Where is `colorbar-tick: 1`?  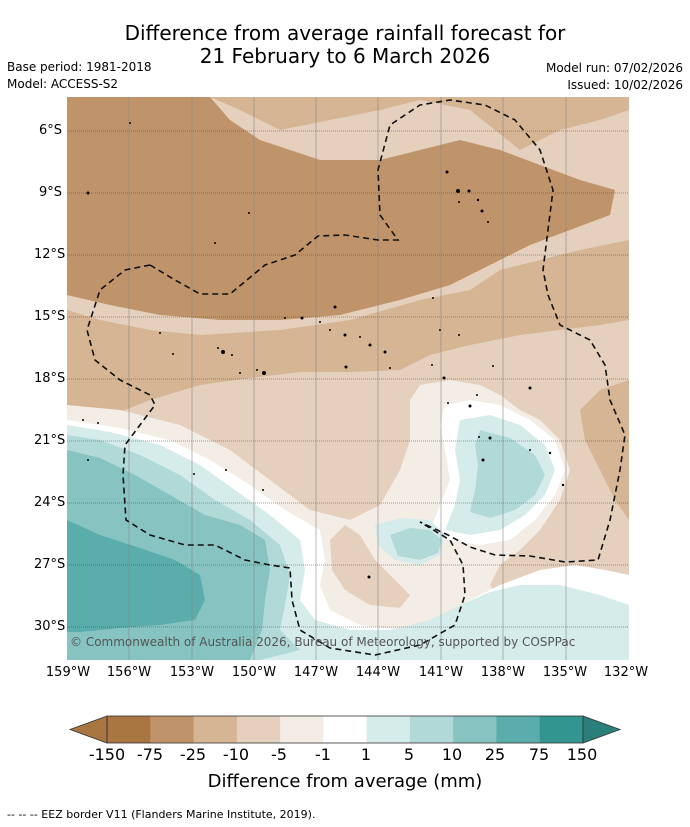
colorbar-tick: 1 is located at coordinates (366, 754).